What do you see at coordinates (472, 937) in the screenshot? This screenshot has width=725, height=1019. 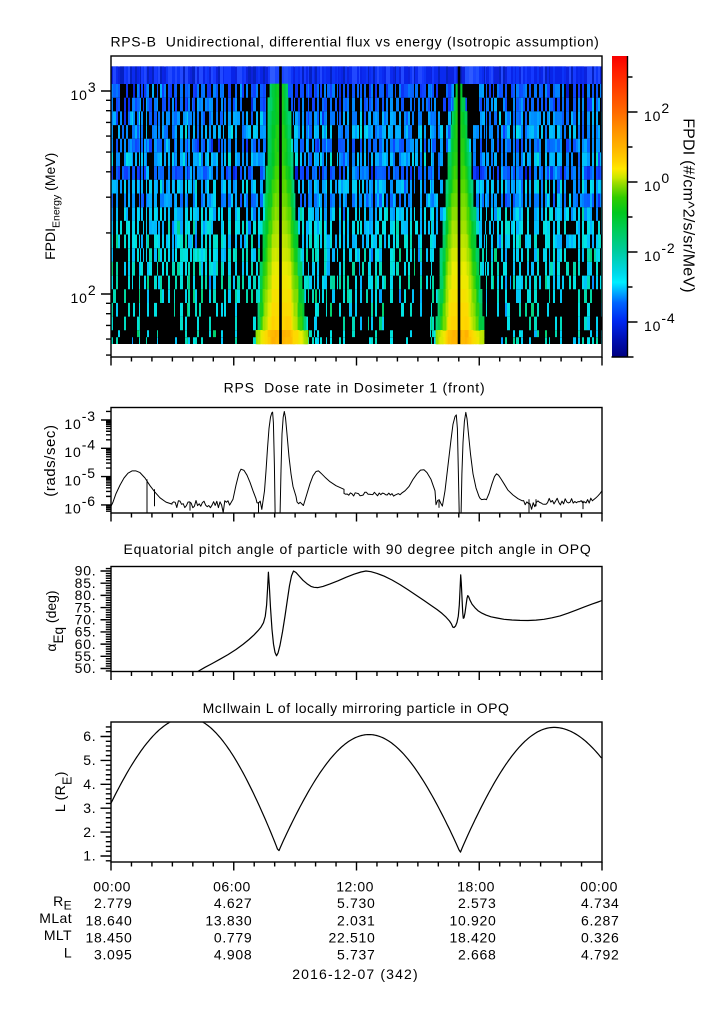 I see `svg-text: 18.420` at bounding box center [472, 937].